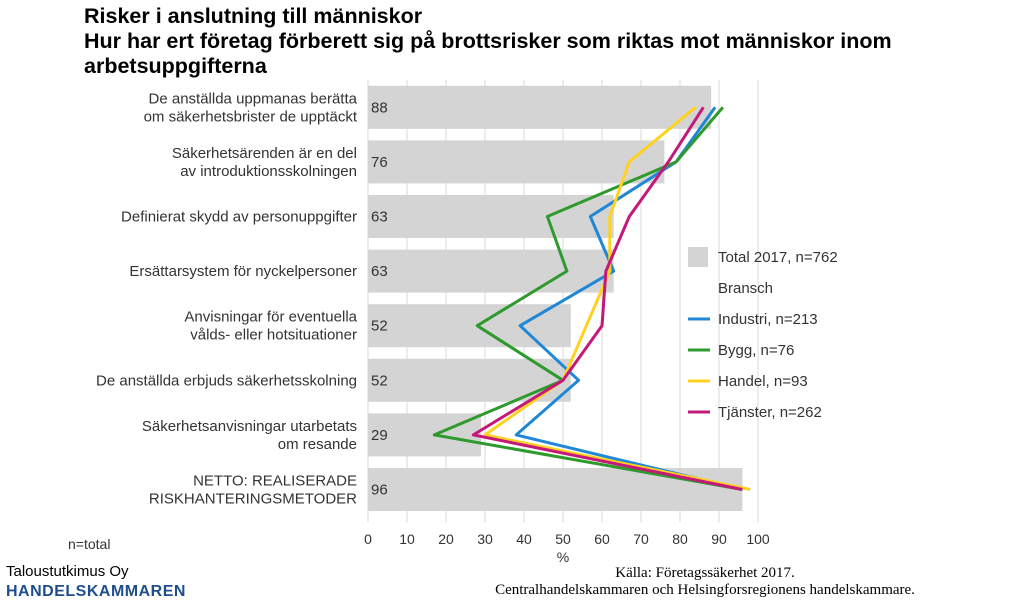  I want to click on x-tick-label: 80, so click(680, 539).